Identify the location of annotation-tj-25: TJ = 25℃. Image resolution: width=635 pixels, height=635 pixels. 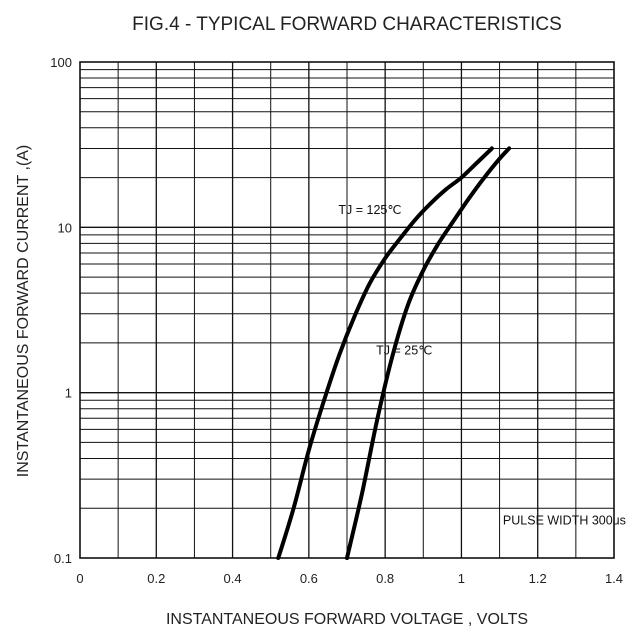
(404, 351).